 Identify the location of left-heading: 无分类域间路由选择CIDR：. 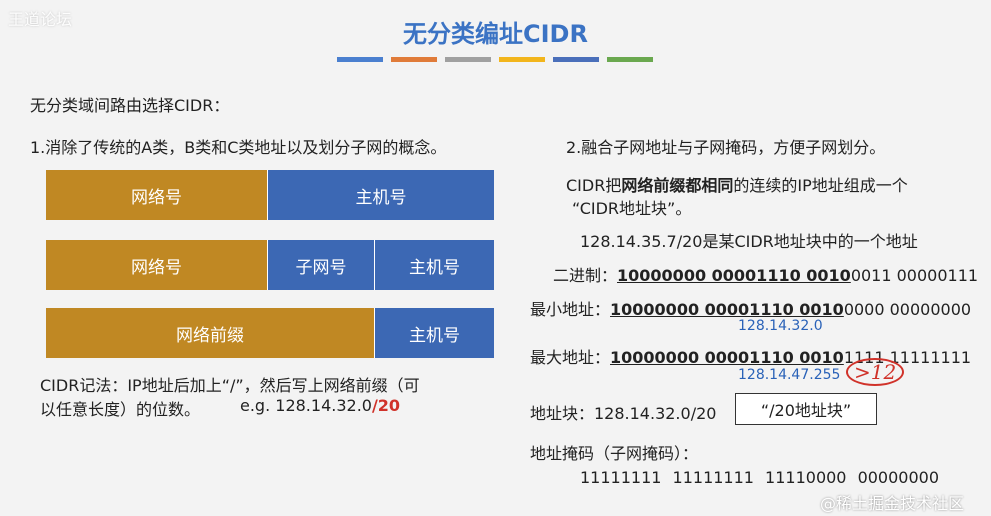
(130, 105).